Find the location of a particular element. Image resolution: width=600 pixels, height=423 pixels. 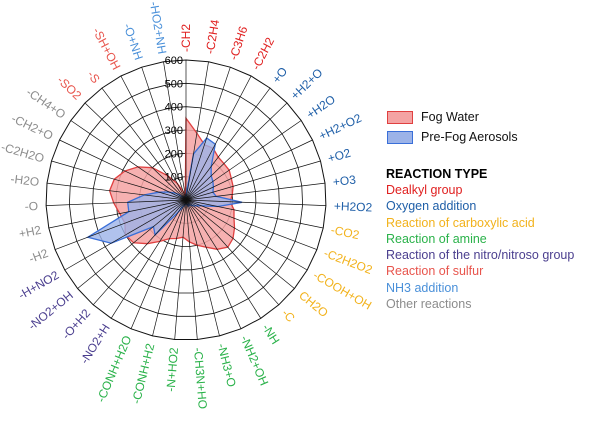

category-label: +O3 is located at coordinates (344, 180).